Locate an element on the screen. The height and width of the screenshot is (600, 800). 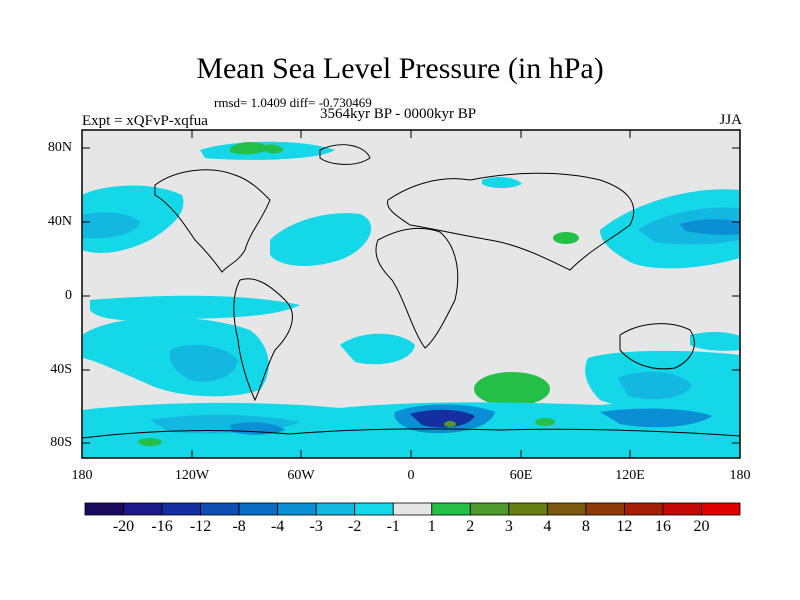
lon-tick-60w: 60W is located at coordinates (301, 475).